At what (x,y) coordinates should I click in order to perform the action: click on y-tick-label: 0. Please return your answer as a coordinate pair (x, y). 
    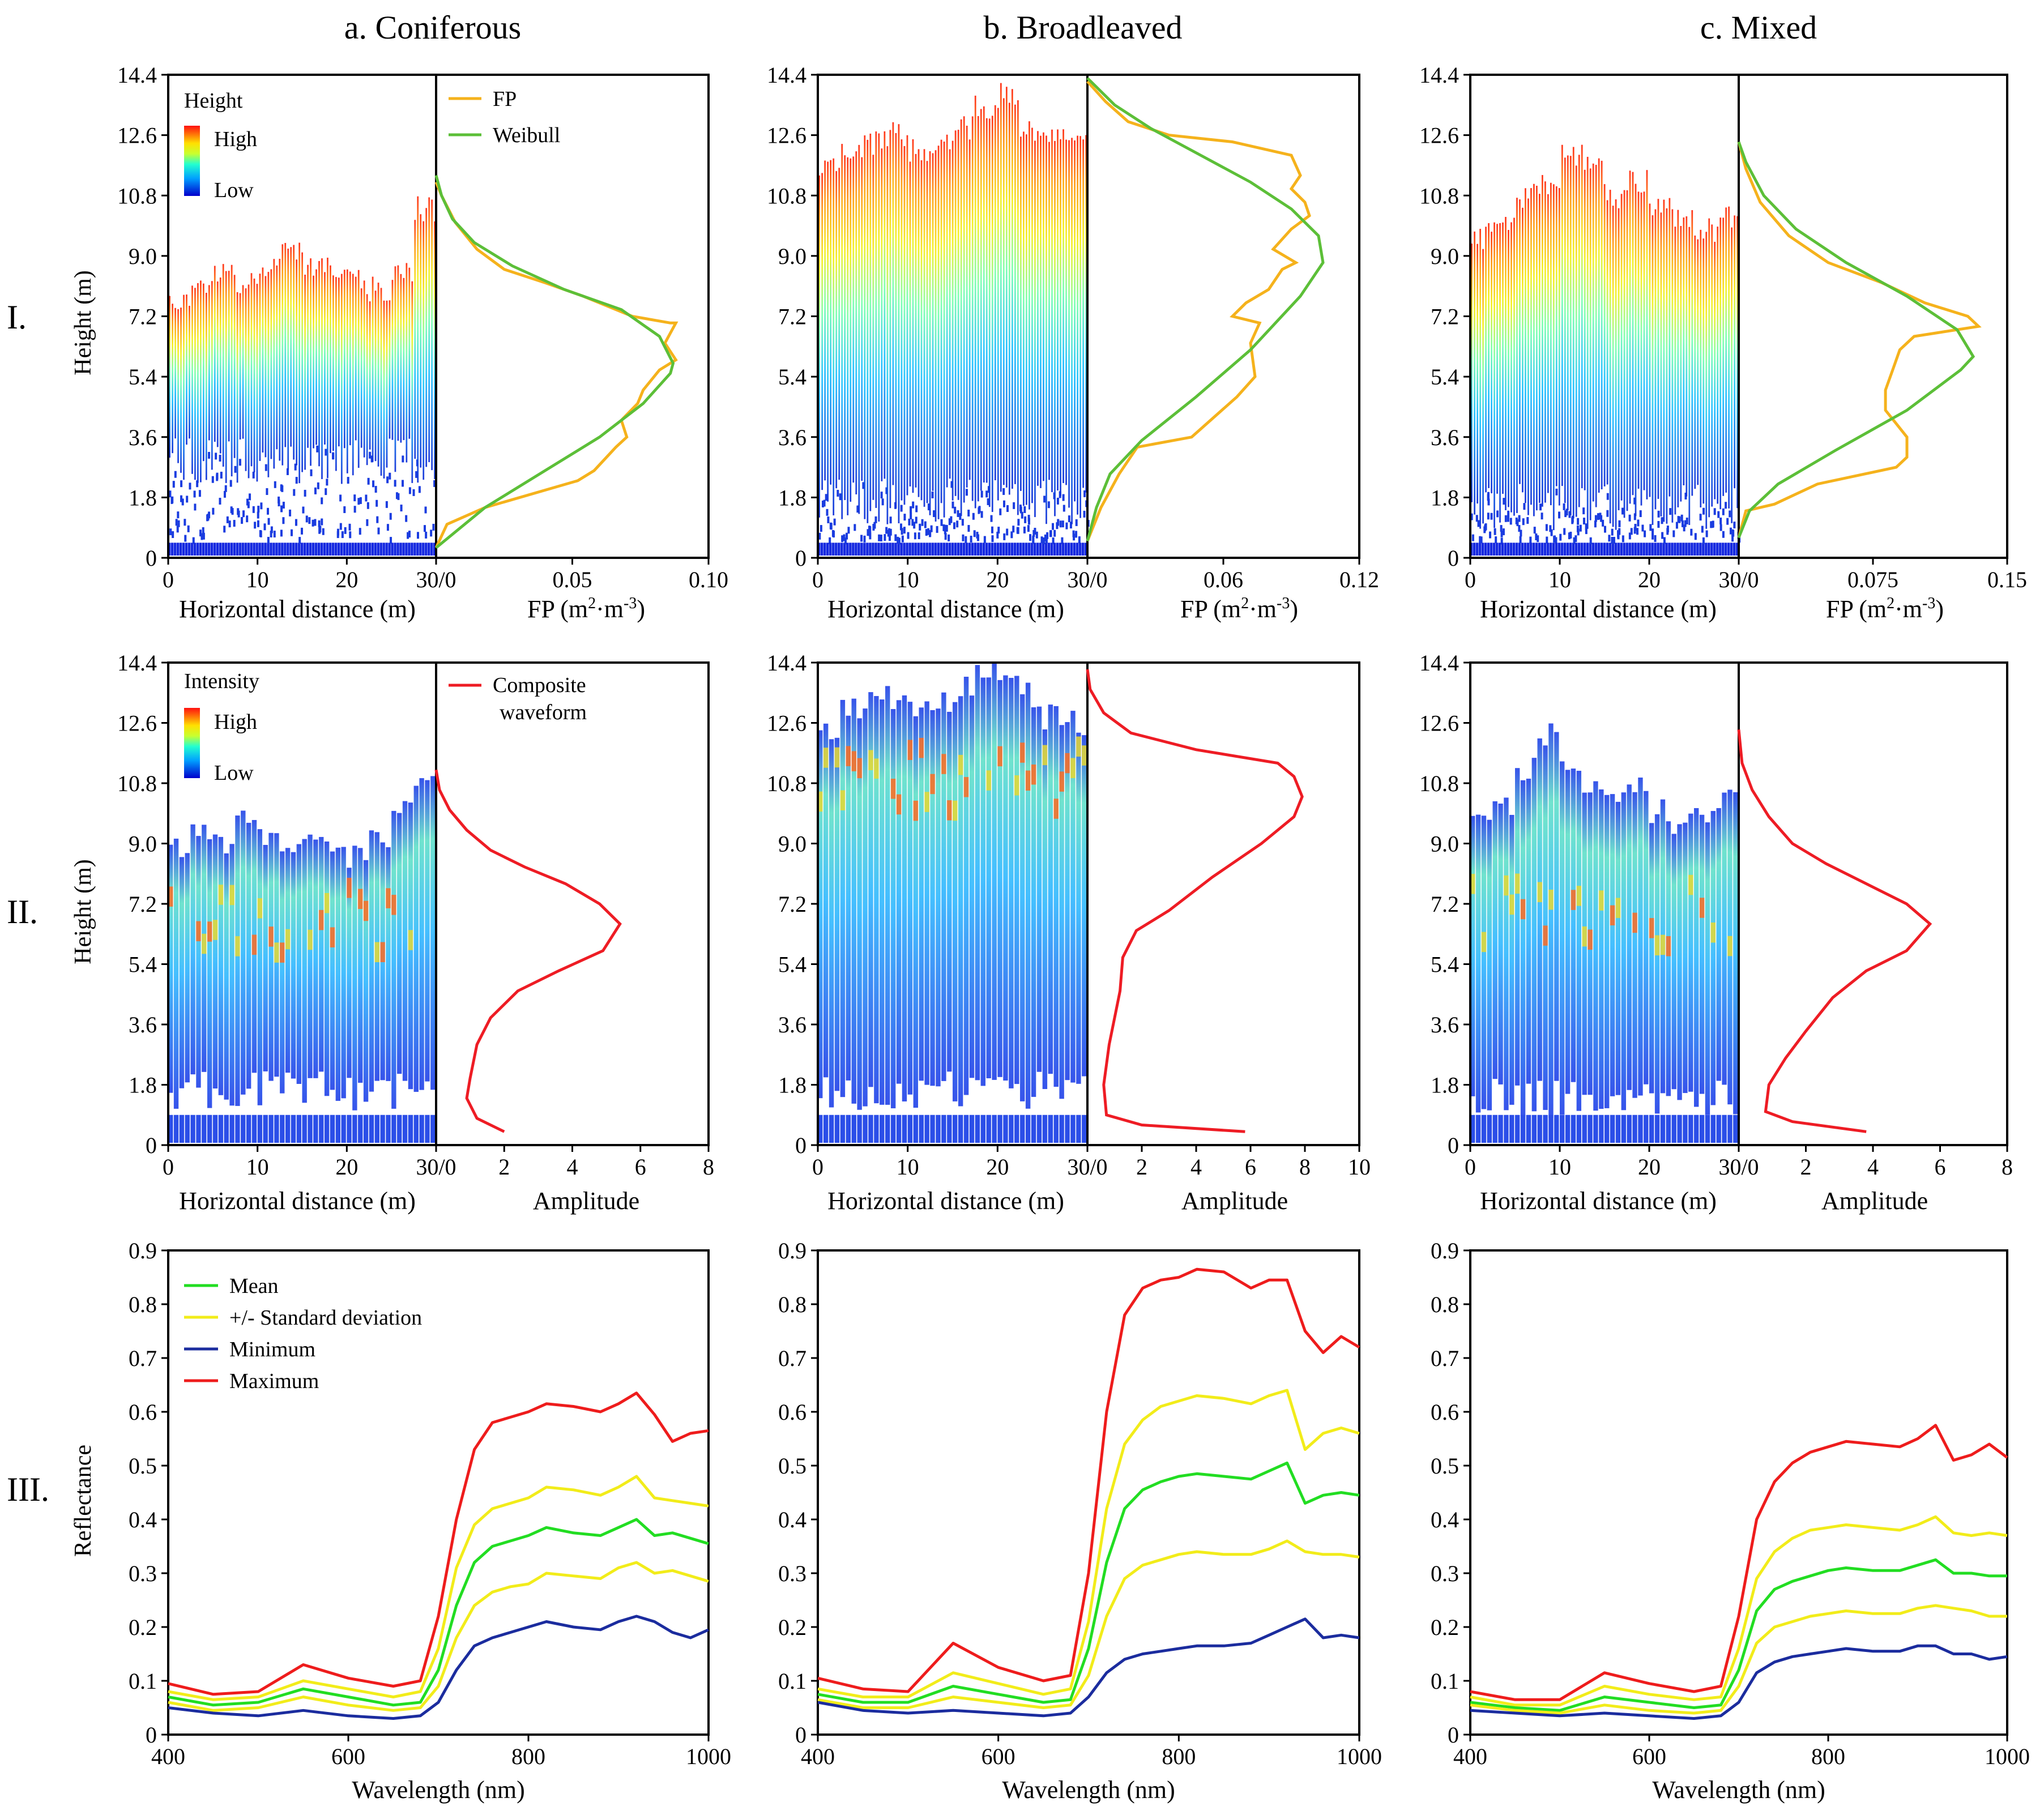
    Looking at the image, I should click on (800, 1145).